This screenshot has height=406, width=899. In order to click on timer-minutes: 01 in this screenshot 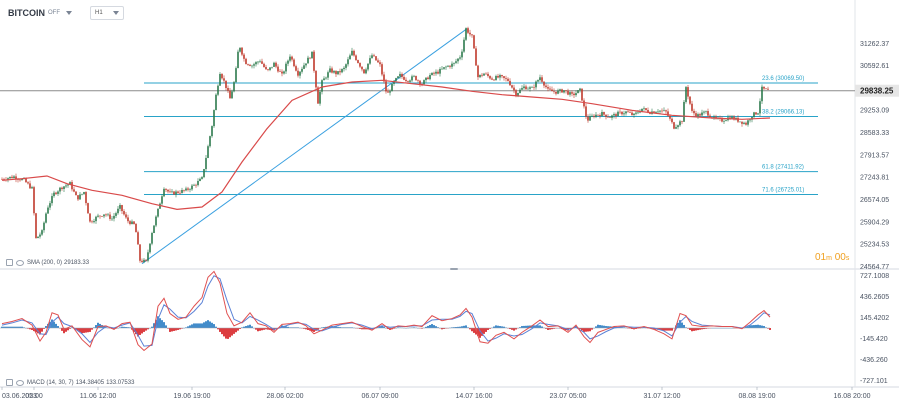, I will do `click(821, 257)`.